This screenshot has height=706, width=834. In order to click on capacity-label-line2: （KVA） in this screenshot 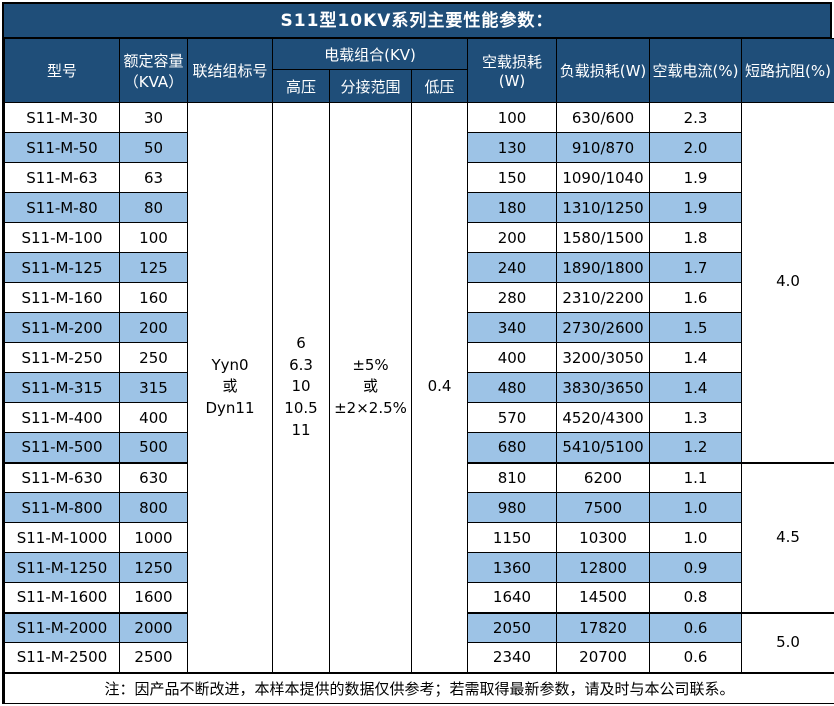, I will do `click(153, 81)`.